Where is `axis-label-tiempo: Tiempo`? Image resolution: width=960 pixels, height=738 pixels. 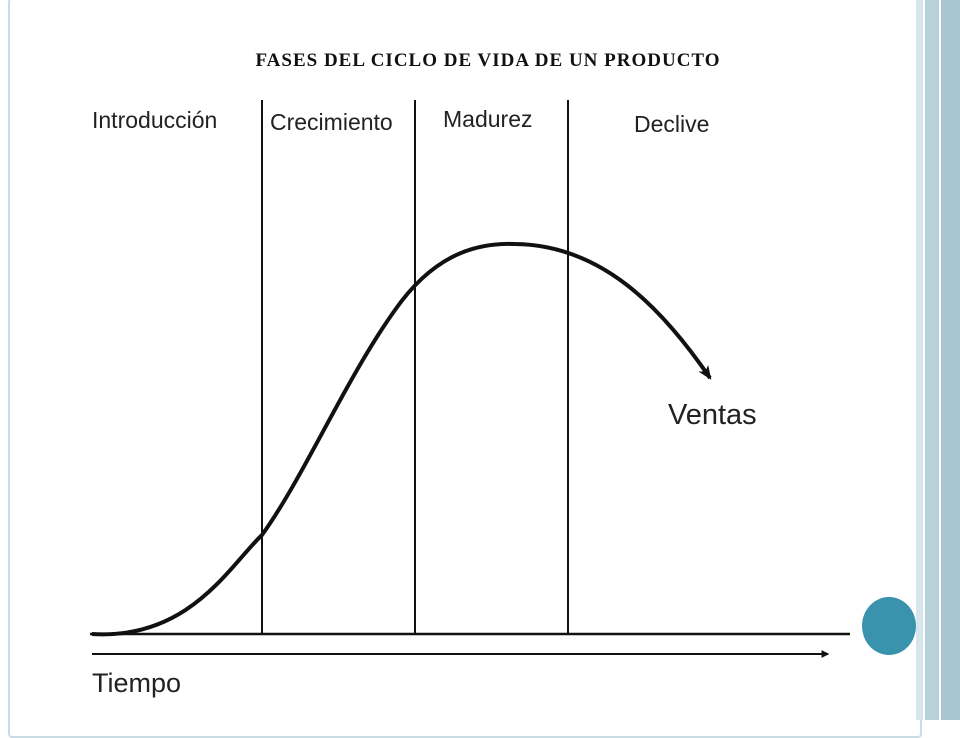
axis-label-tiempo: Tiempo is located at coordinates (136, 683).